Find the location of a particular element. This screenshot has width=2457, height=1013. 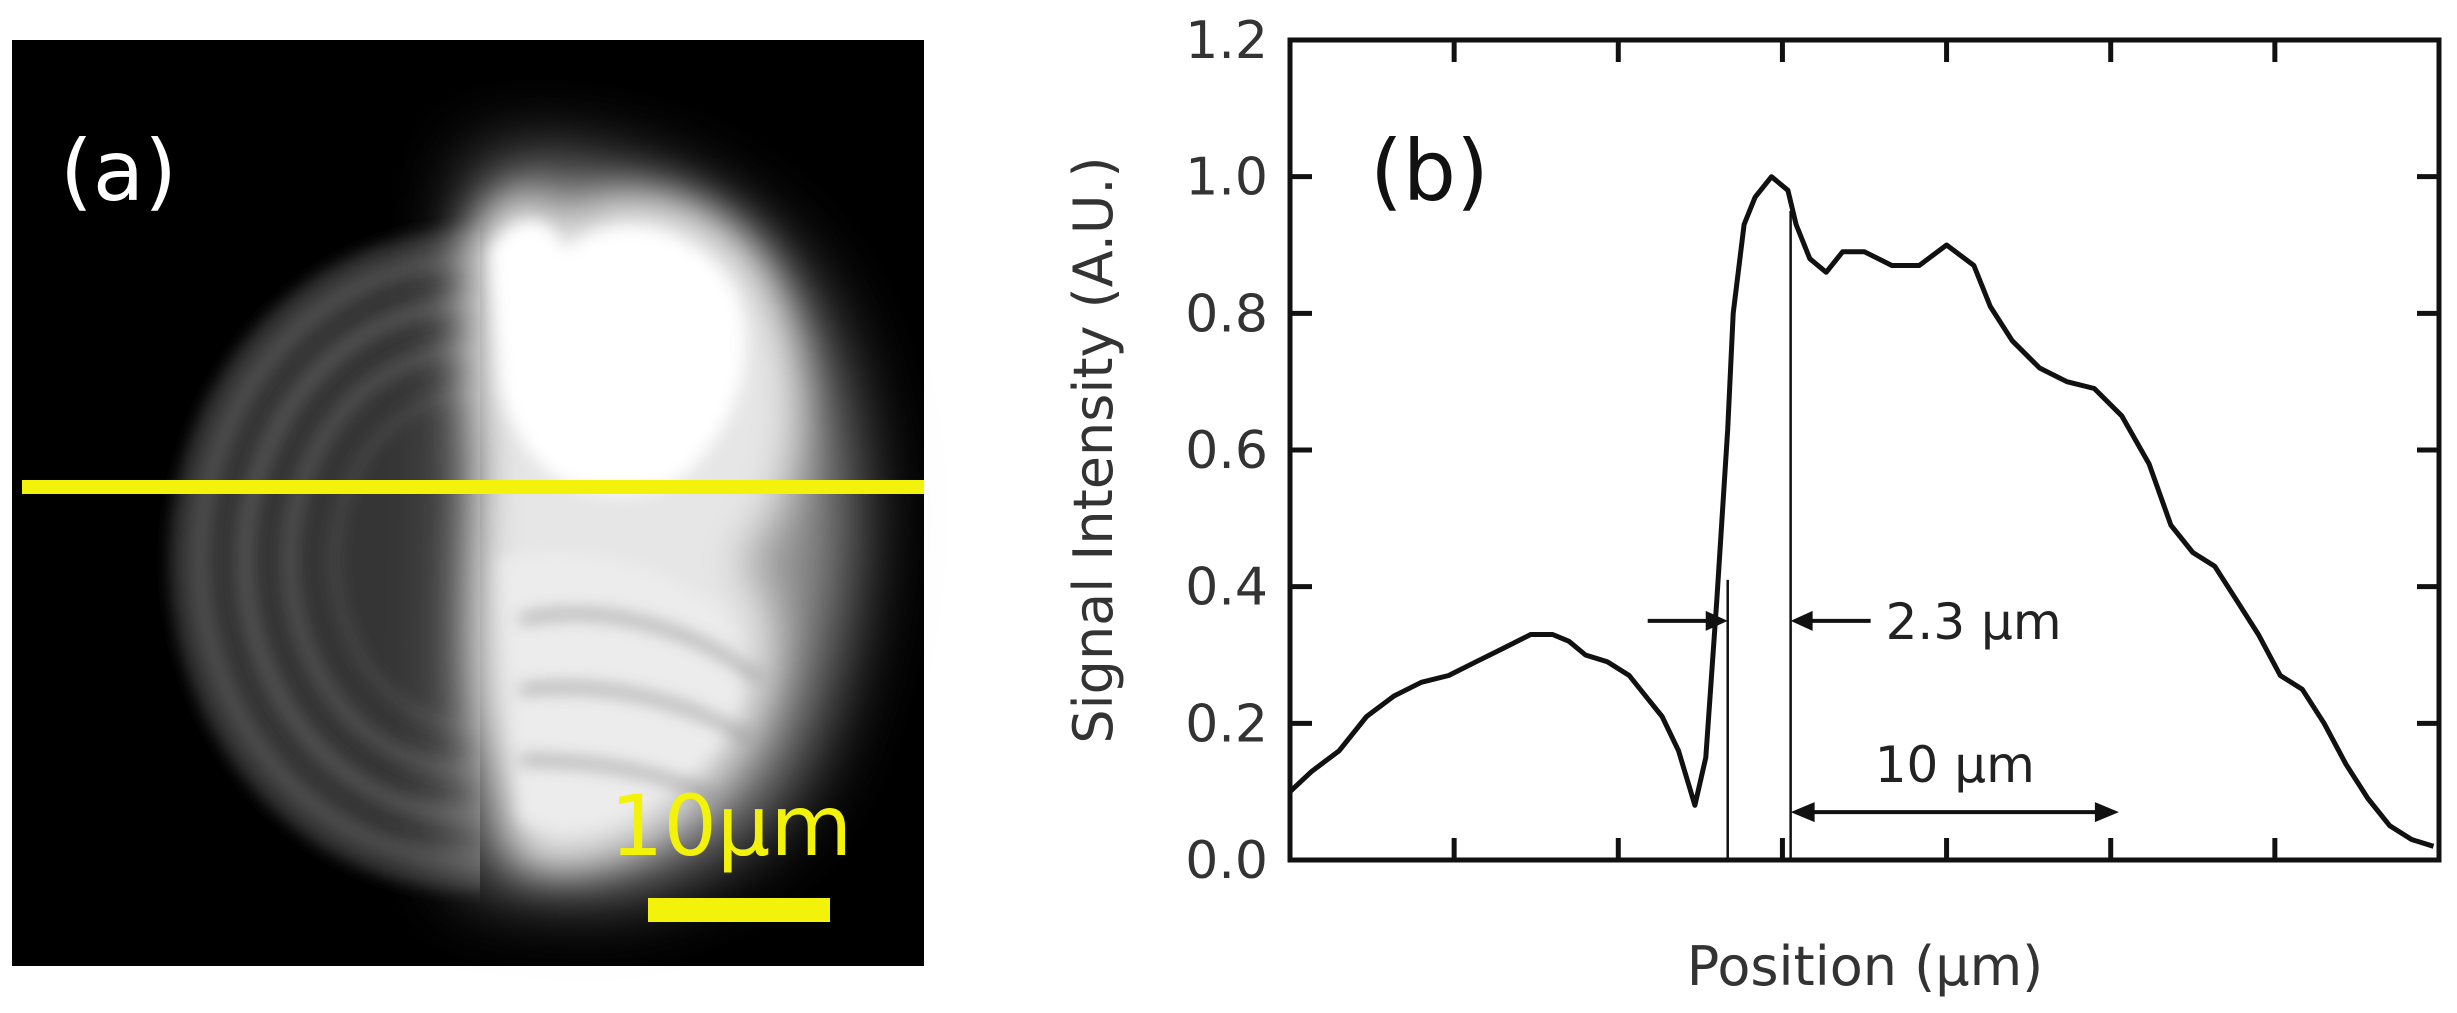

y-tick-labels: 0.0 0.2 0.4 0.6 0.8 1.0 1.2 is located at coordinates (1226, 451).